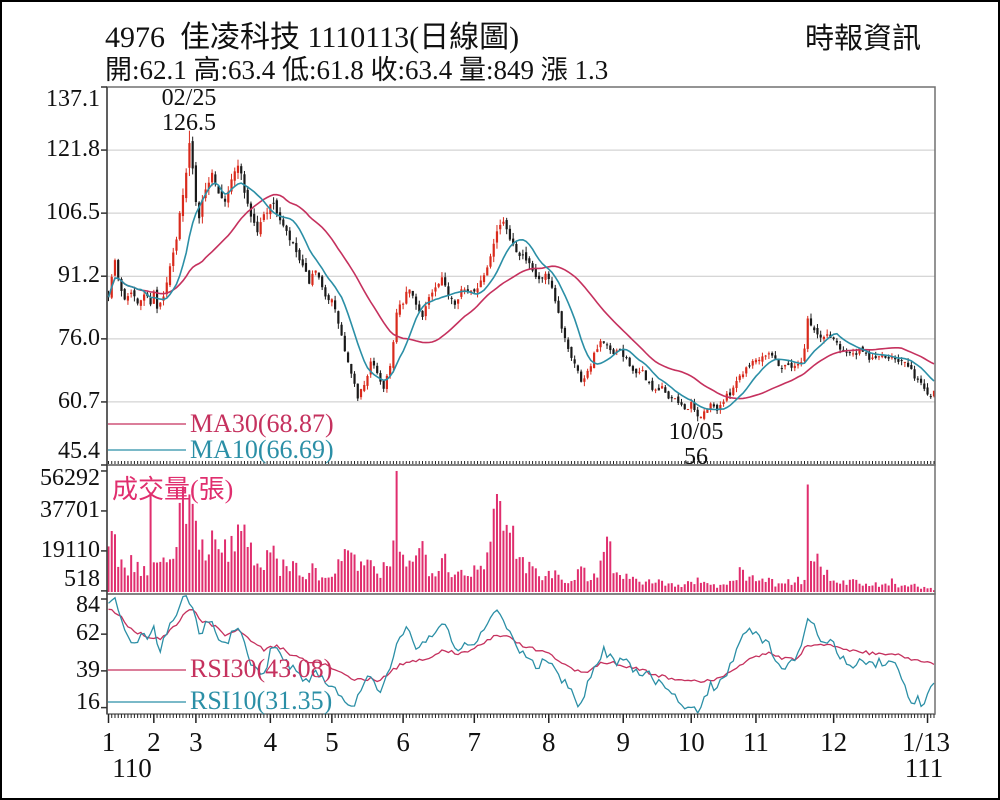 The height and width of the screenshot is (800, 1000). Describe the element at coordinates (403, 742) in the screenshot. I see `month-label: 6` at that location.